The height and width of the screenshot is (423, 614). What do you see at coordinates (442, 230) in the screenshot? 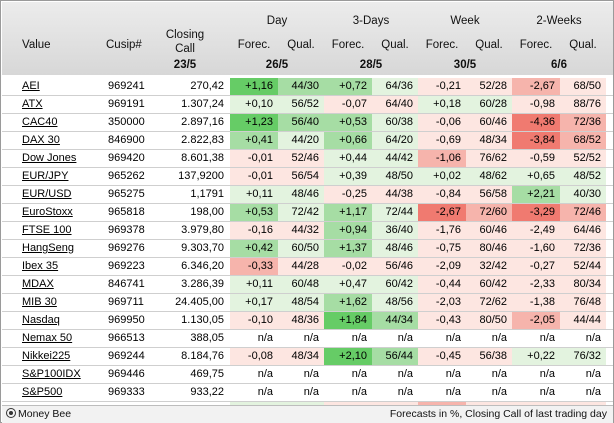
I see `forecast-cell: -1,76` at bounding box center [442, 230].